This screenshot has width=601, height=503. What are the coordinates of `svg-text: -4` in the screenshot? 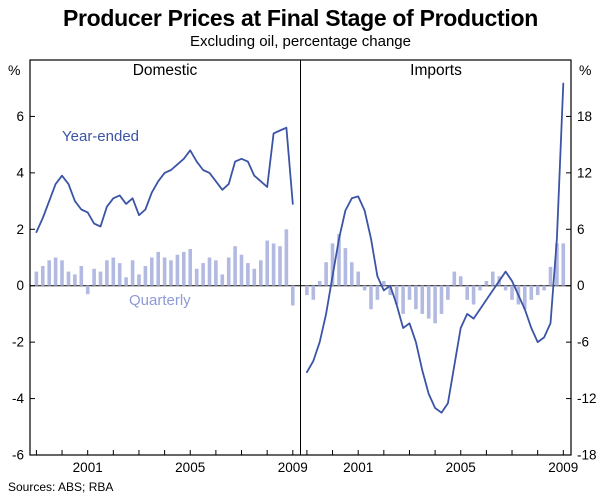 It's located at (18, 398).